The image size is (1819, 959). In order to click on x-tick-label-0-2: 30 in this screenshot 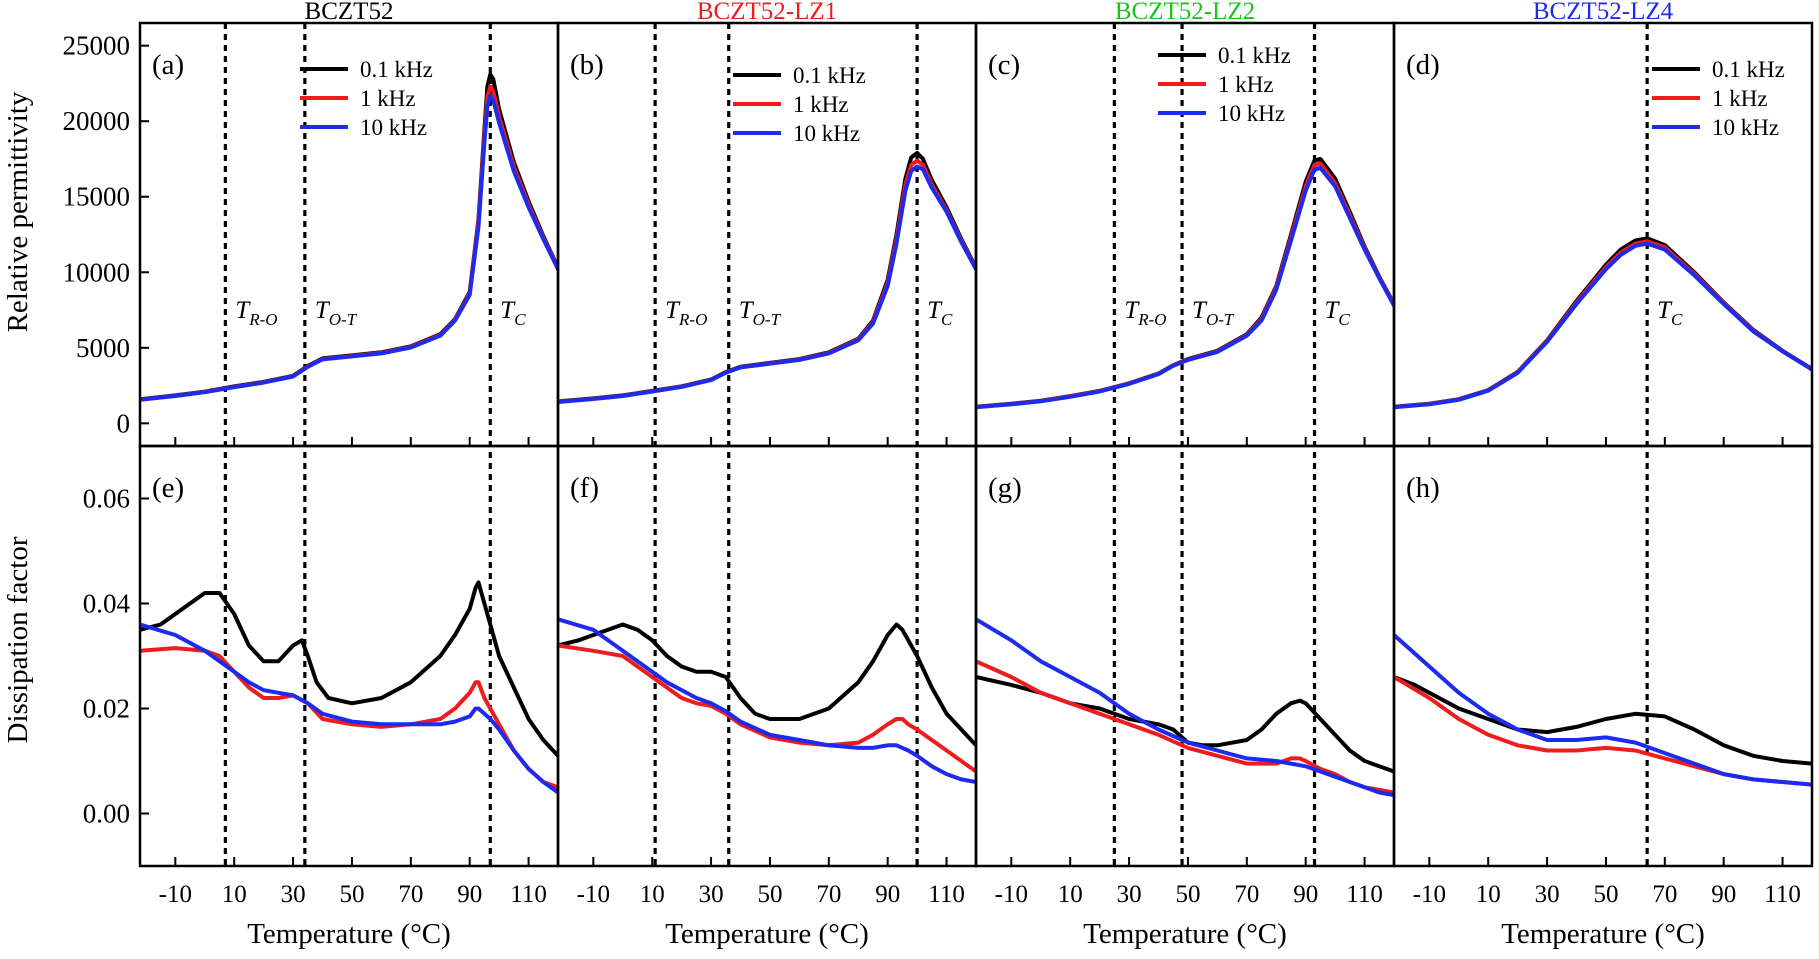, I will do `click(293, 894)`.